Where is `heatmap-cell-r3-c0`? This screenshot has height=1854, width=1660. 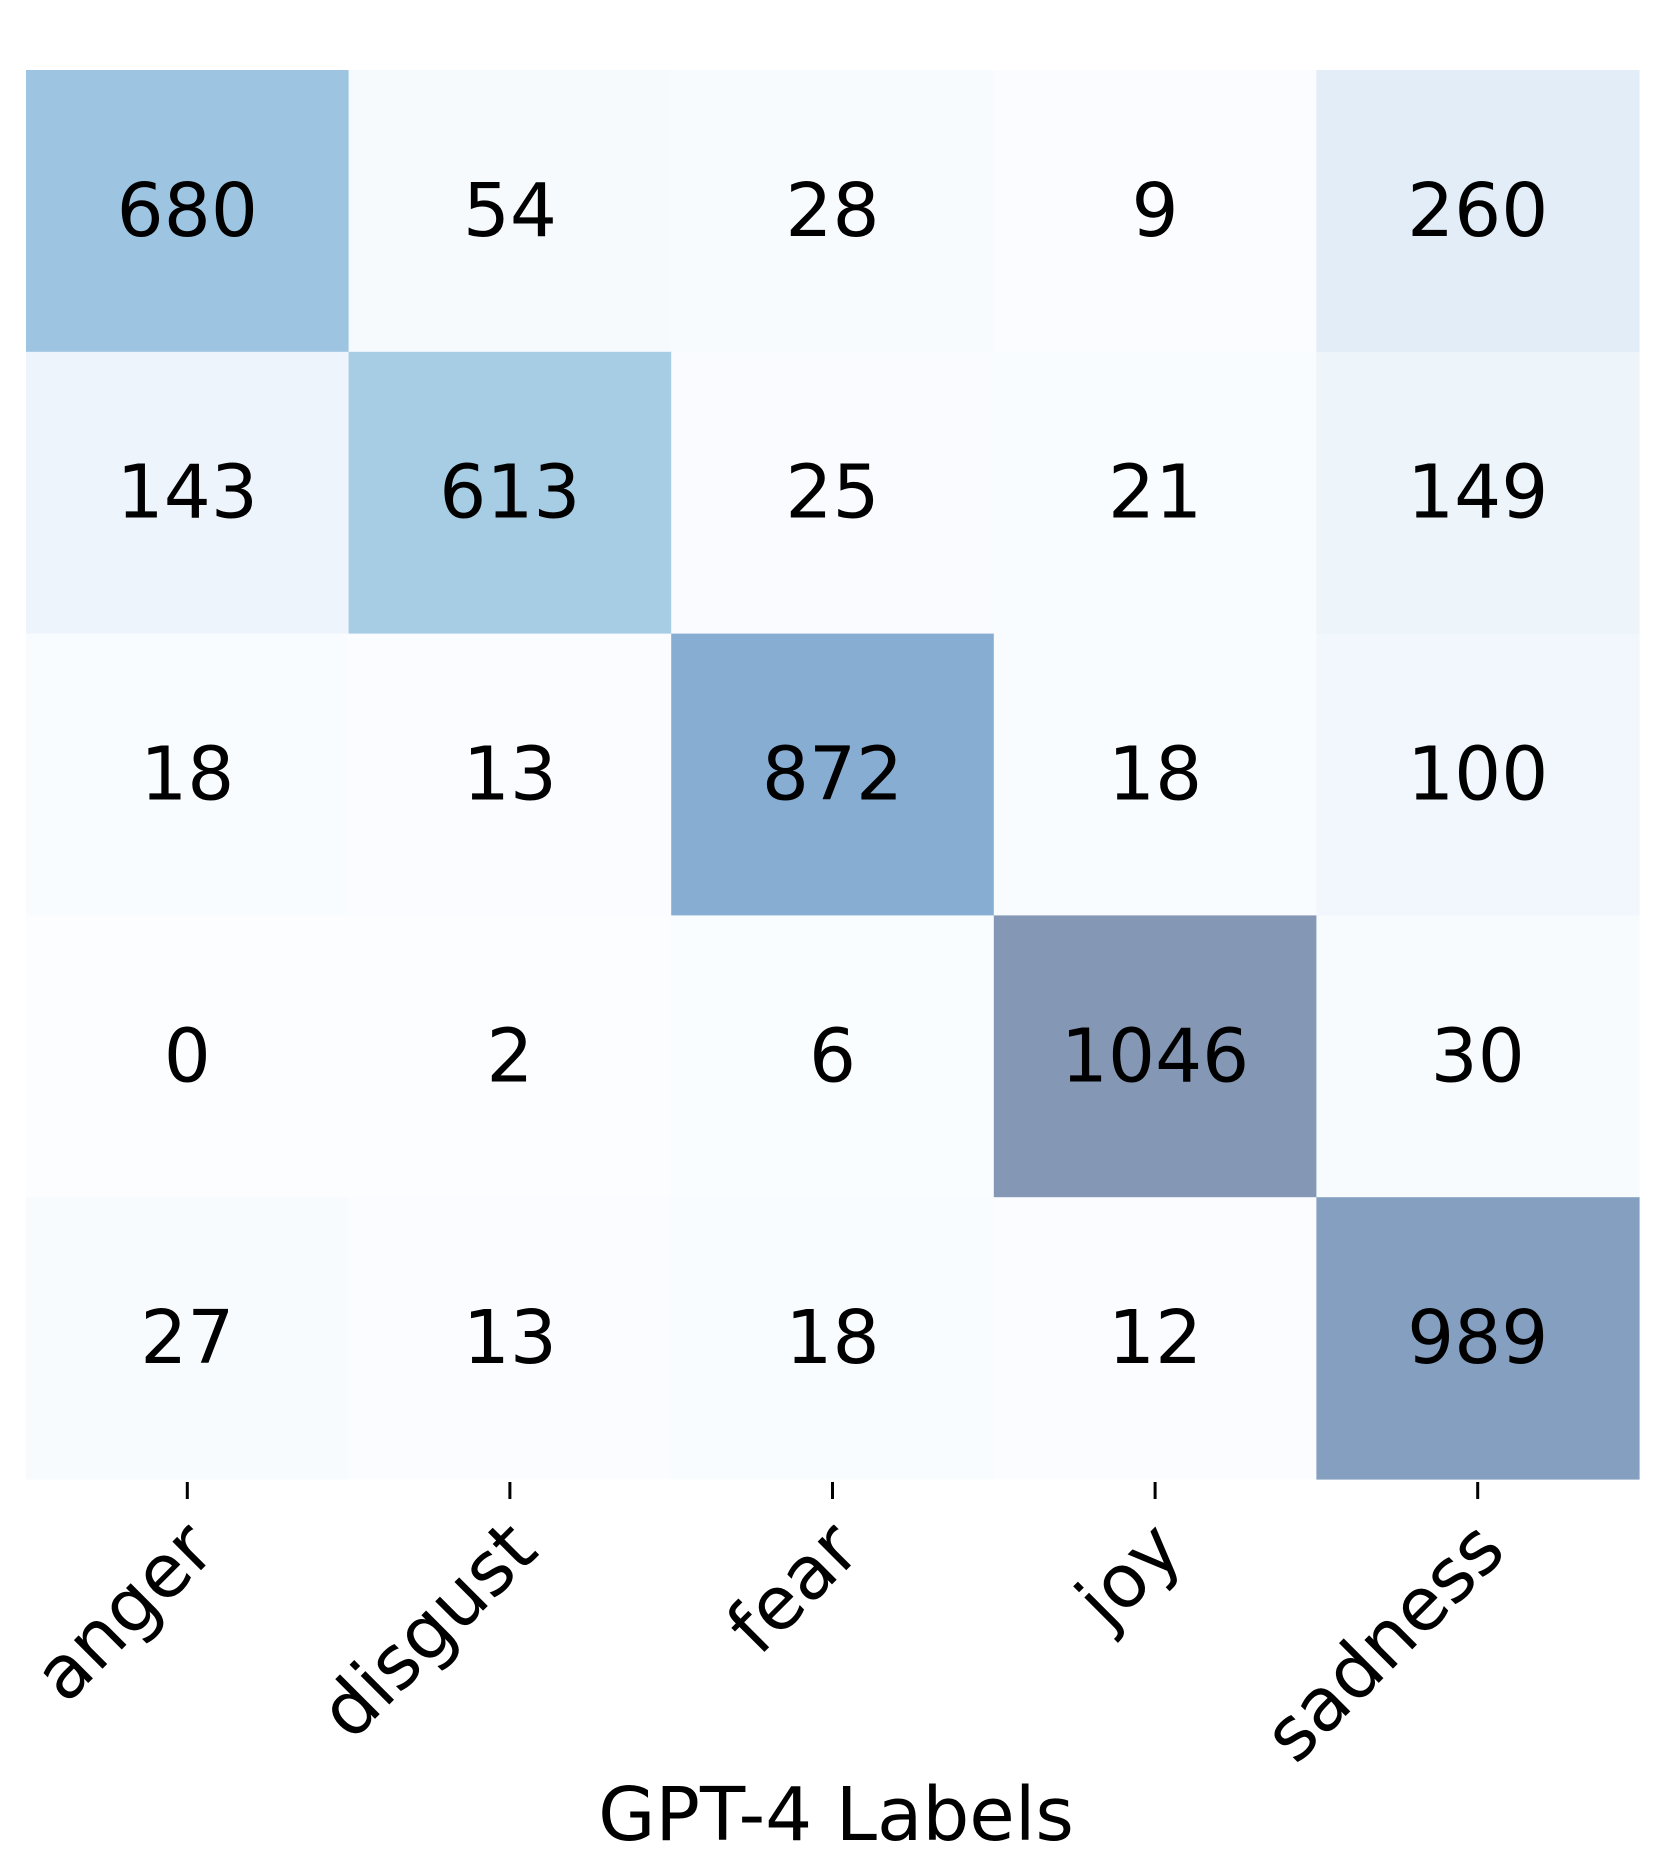
heatmap-cell-r3-c0 is located at coordinates (188, 1056).